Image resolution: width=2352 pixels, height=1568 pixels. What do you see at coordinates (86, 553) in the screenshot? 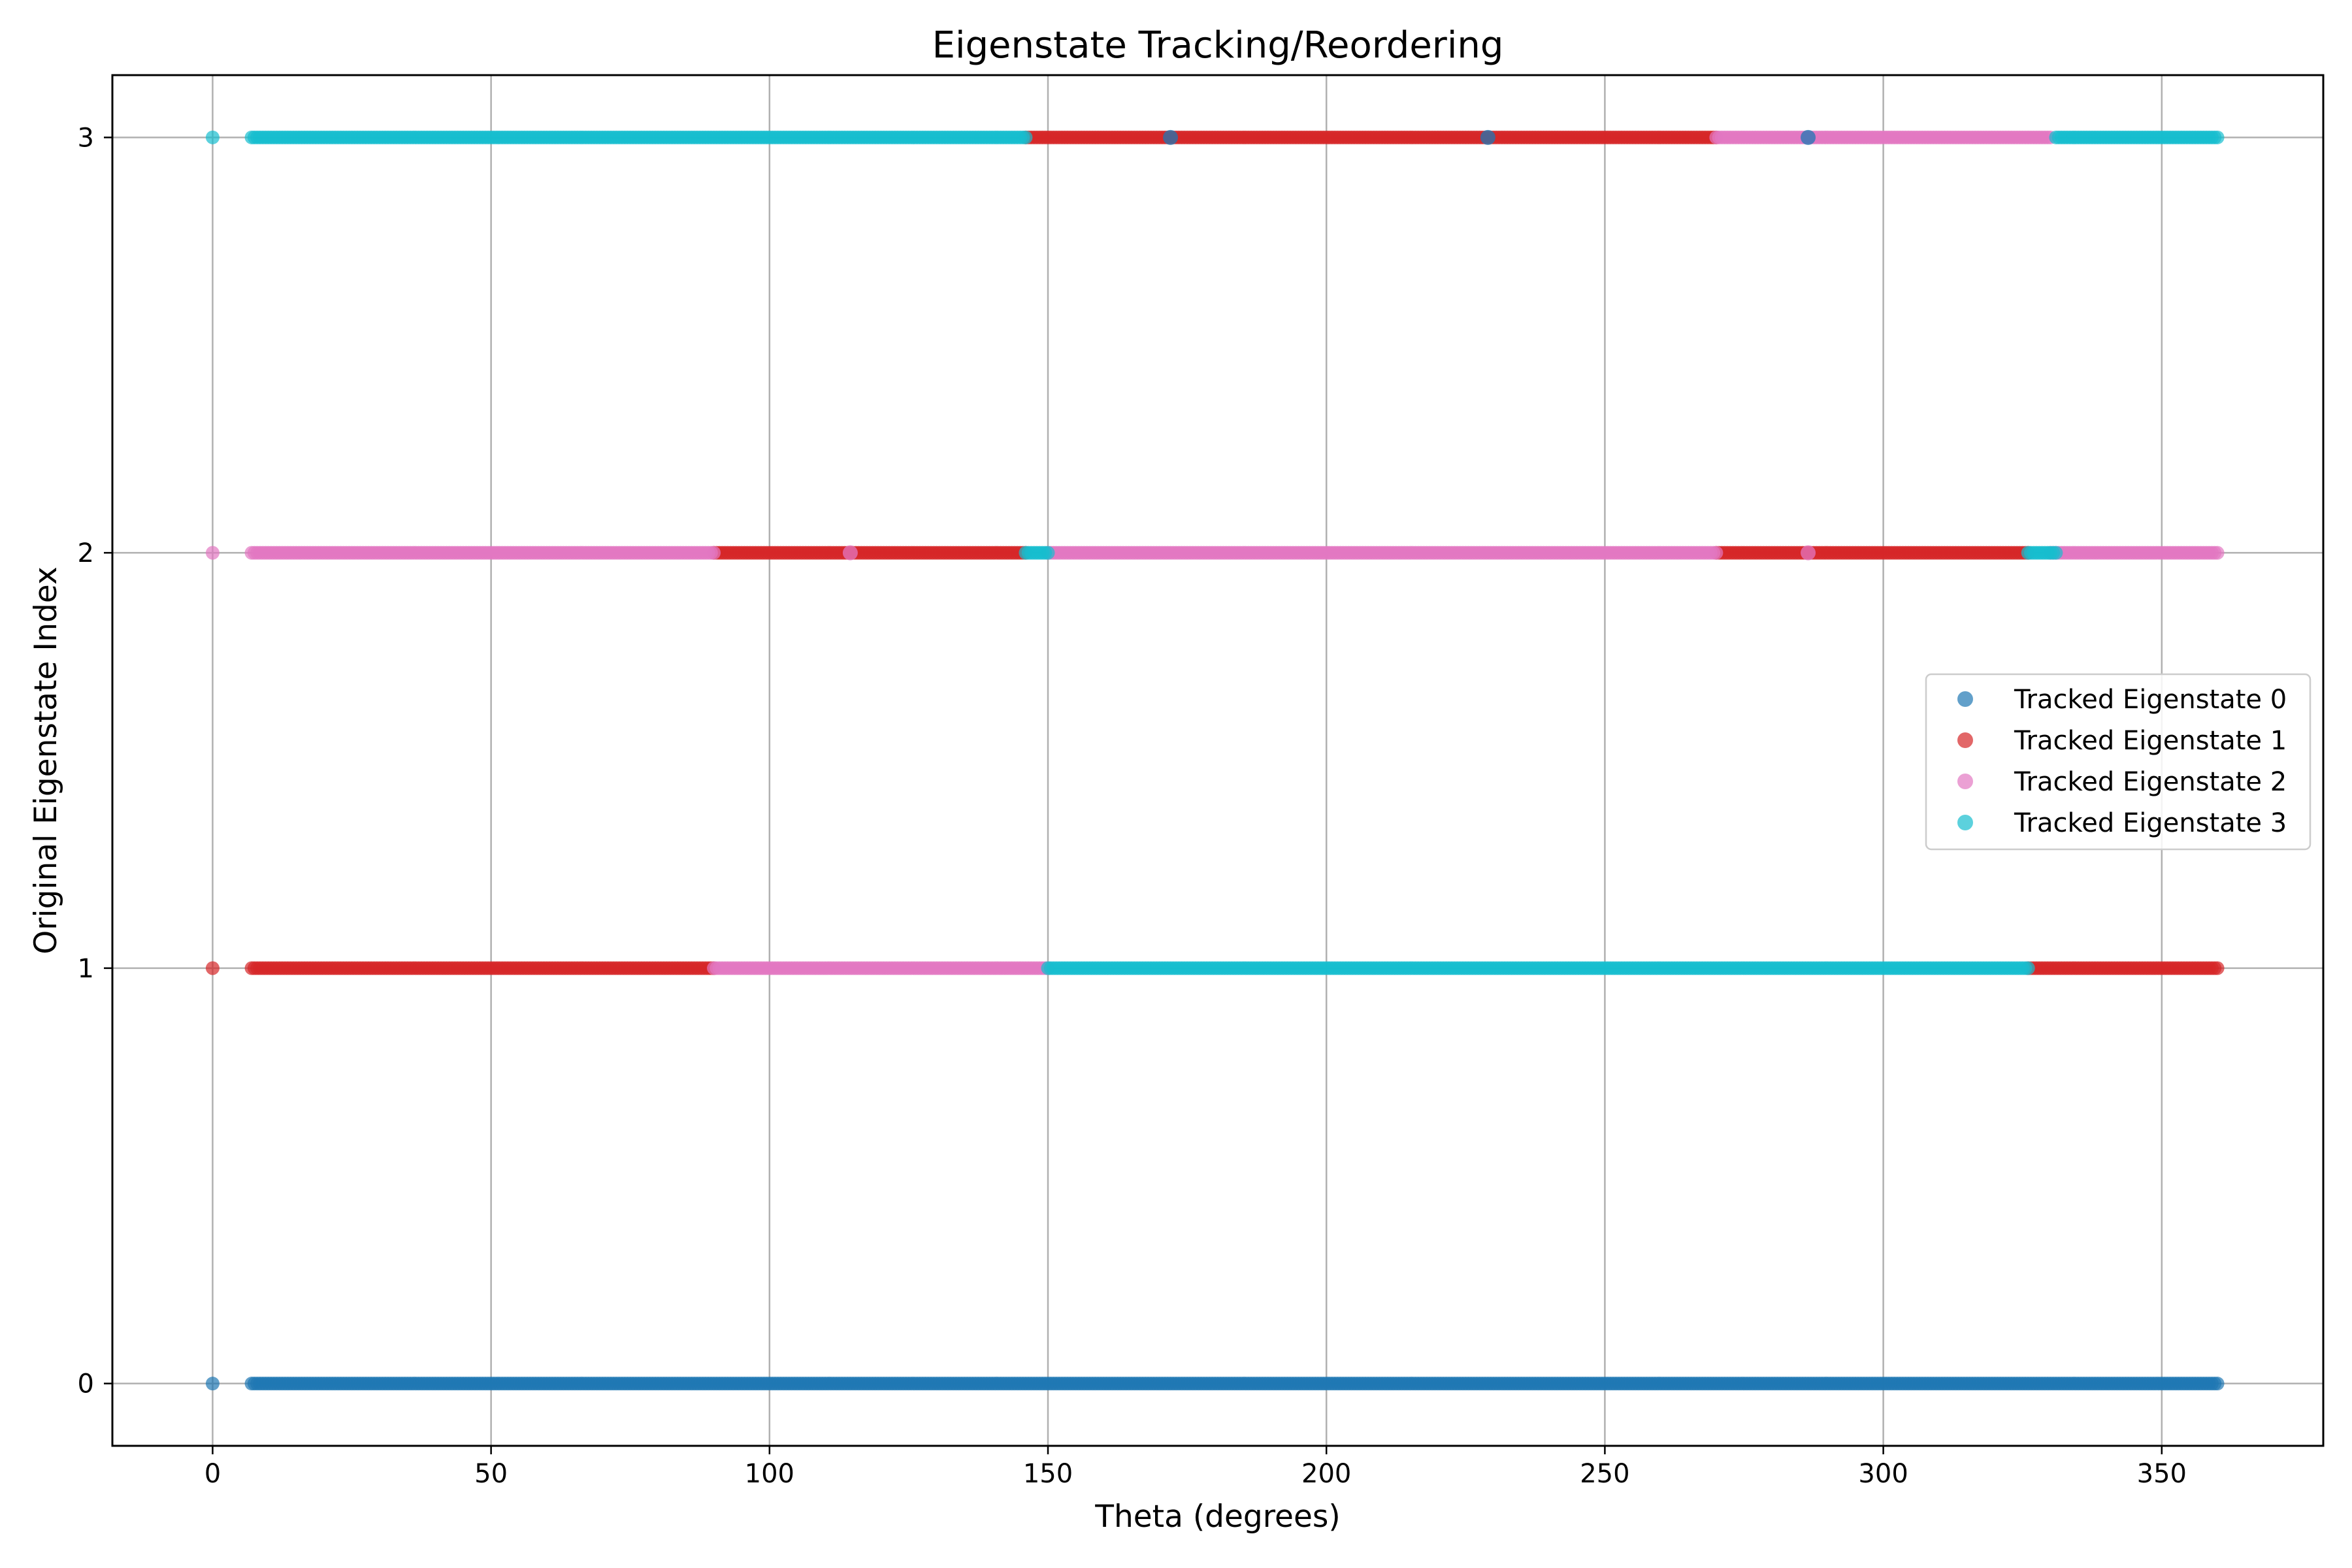
I see `y-tick-label: 2` at bounding box center [86, 553].